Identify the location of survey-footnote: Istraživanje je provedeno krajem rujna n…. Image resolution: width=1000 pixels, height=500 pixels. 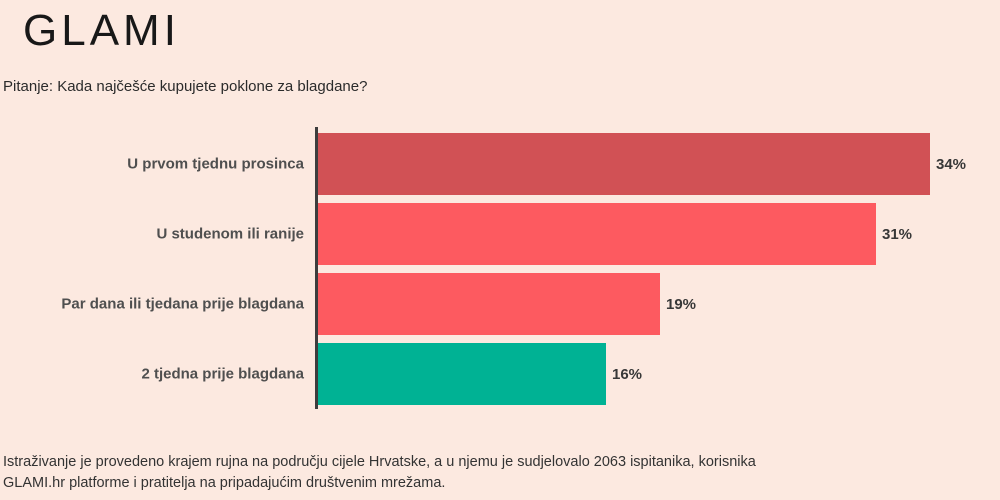
(379, 473).